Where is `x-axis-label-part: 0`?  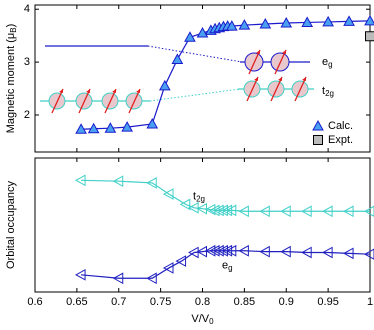 x-axis-label-part: 0 is located at coordinates (211, 321).